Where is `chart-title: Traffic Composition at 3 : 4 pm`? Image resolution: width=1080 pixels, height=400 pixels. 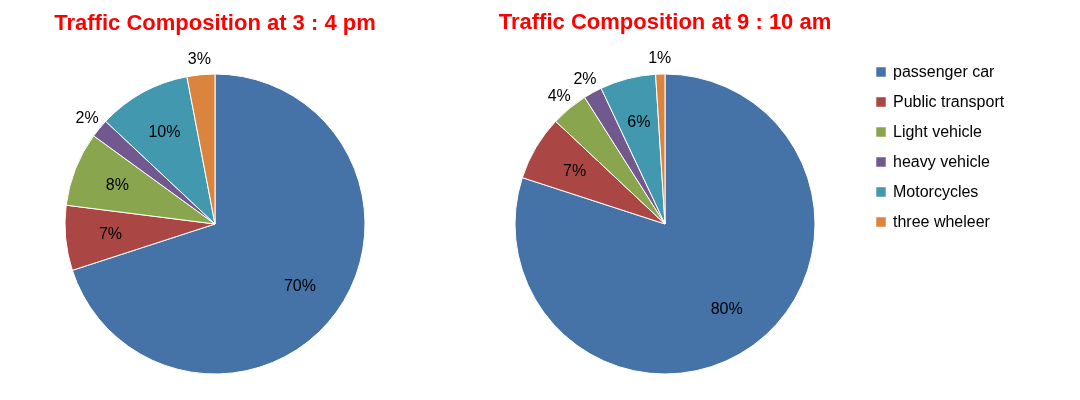
chart-title: Traffic Composition at 3 : 4 pm is located at coordinates (215, 22).